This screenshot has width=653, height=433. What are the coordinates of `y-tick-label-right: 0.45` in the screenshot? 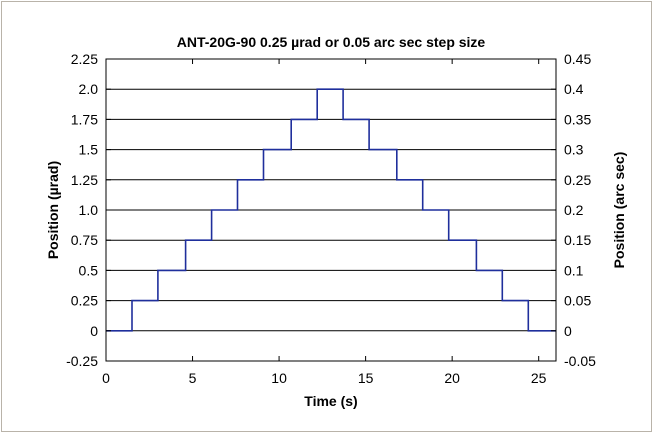 It's located at (577, 59).